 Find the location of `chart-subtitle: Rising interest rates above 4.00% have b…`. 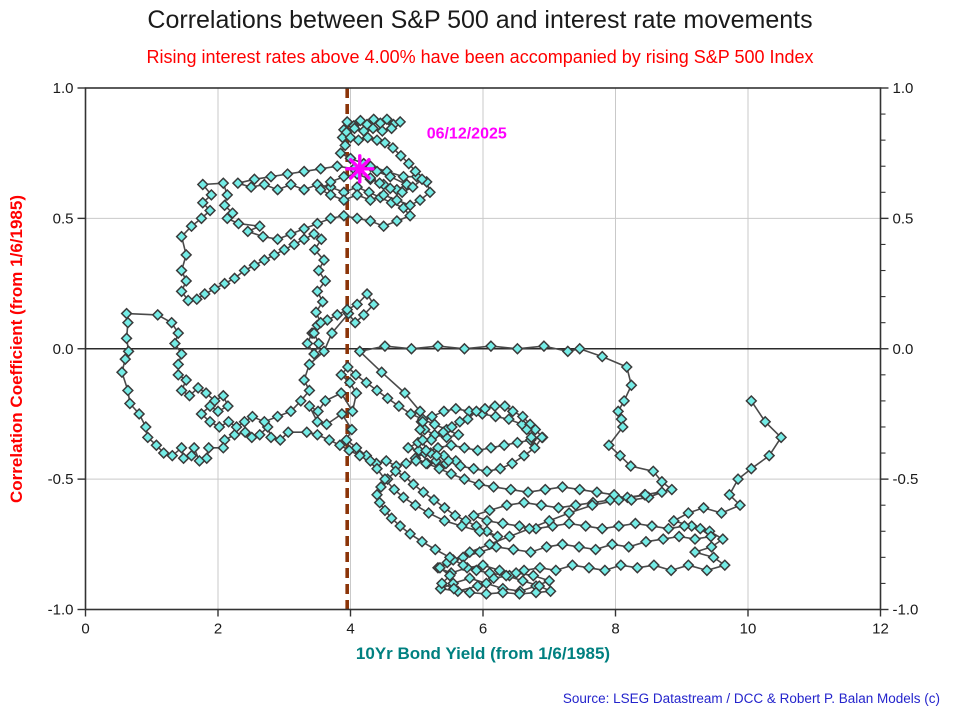

chart-subtitle: Rising interest rates above 4.00% have b… is located at coordinates (480, 57).